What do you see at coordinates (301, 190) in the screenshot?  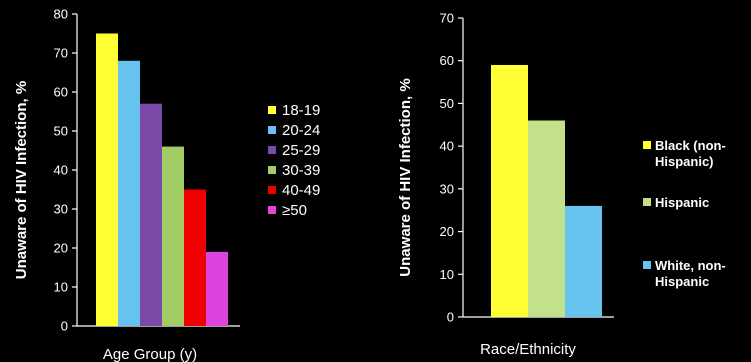 I see `legend-label: 40-49` at bounding box center [301, 190].